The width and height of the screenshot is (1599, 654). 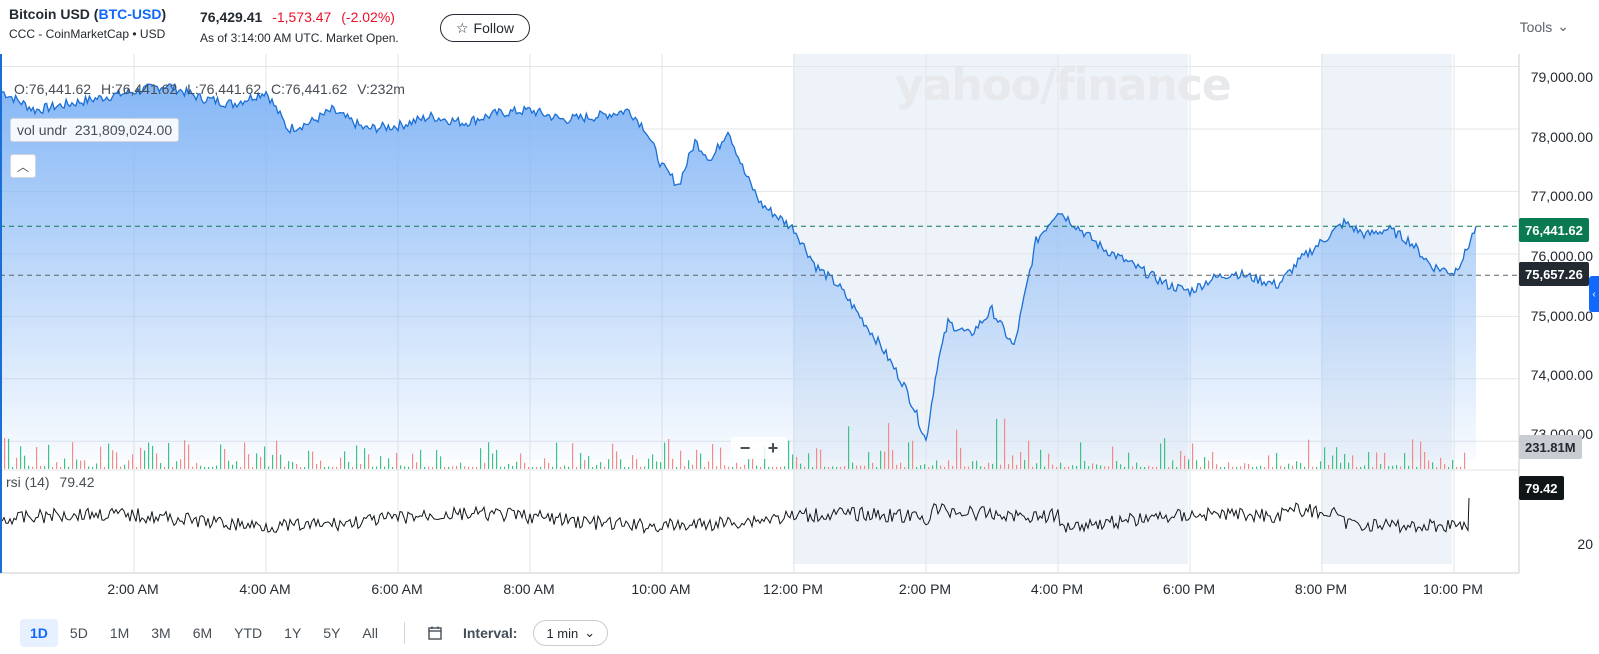 I want to click on ticker-symbol: BTC-USD, so click(x=130, y=14).